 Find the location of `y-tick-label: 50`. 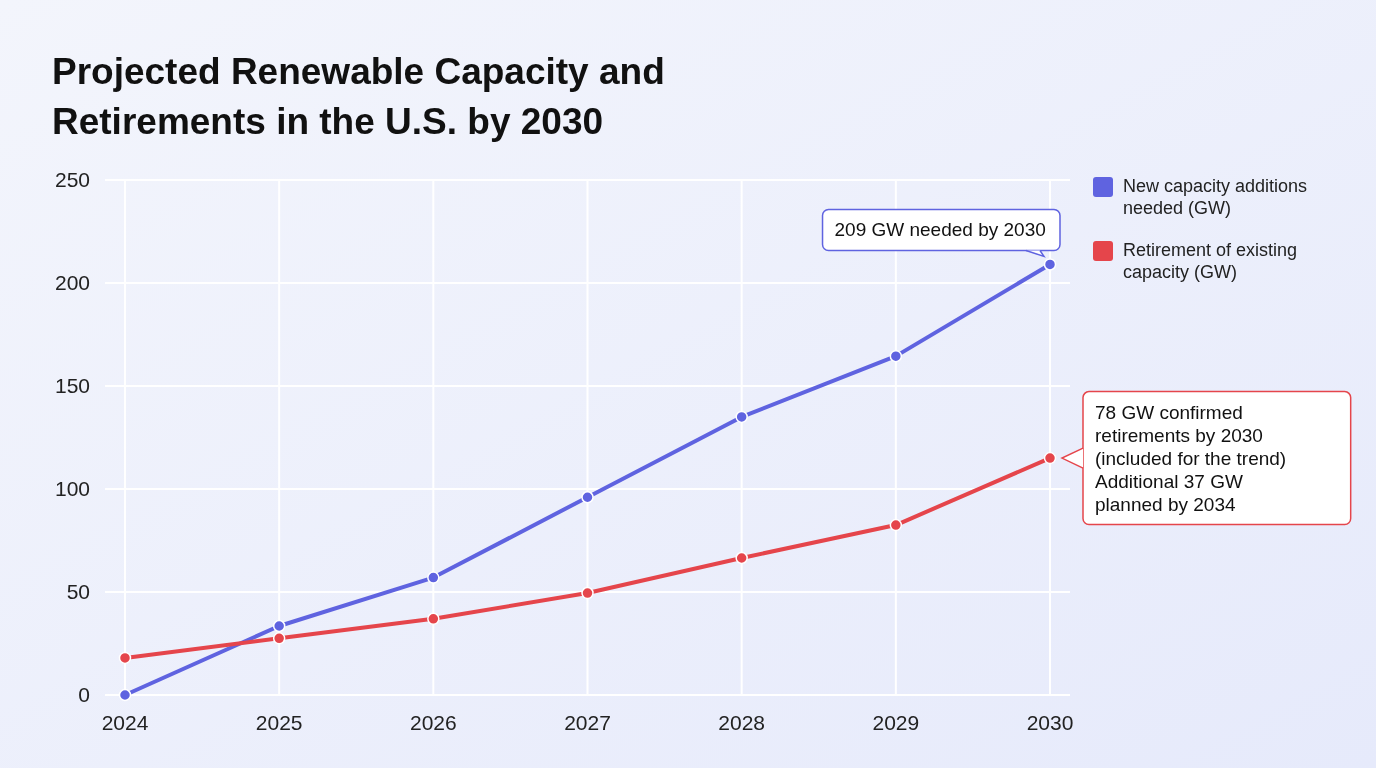

y-tick-label: 50 is located at coordinates (78, 592).